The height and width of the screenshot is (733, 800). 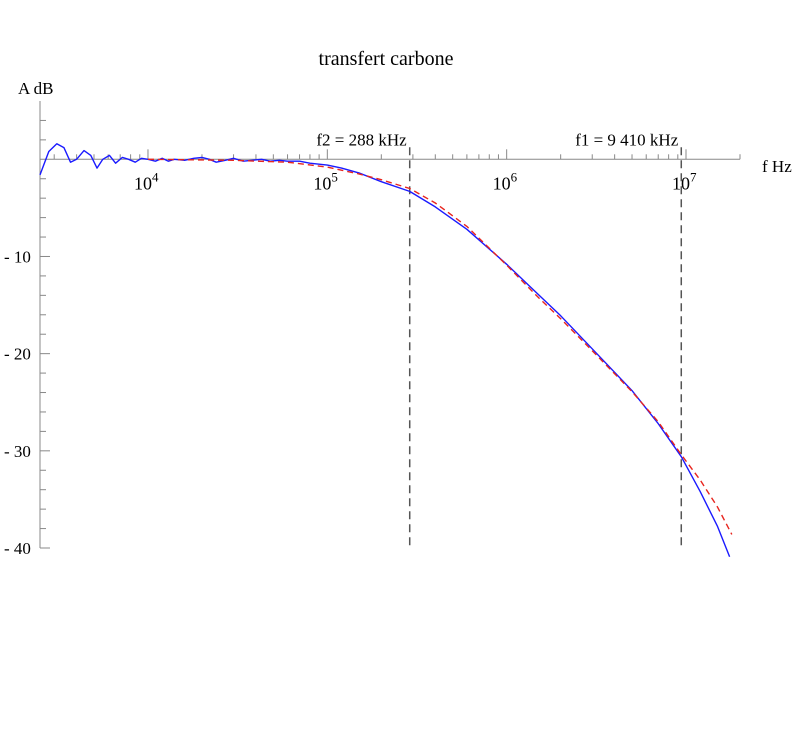 What do you see at coordinates (627, 139) in the screenshot?
I see `marker-label: f1 = 9 410 kHz` at bounding box center [627, 139].